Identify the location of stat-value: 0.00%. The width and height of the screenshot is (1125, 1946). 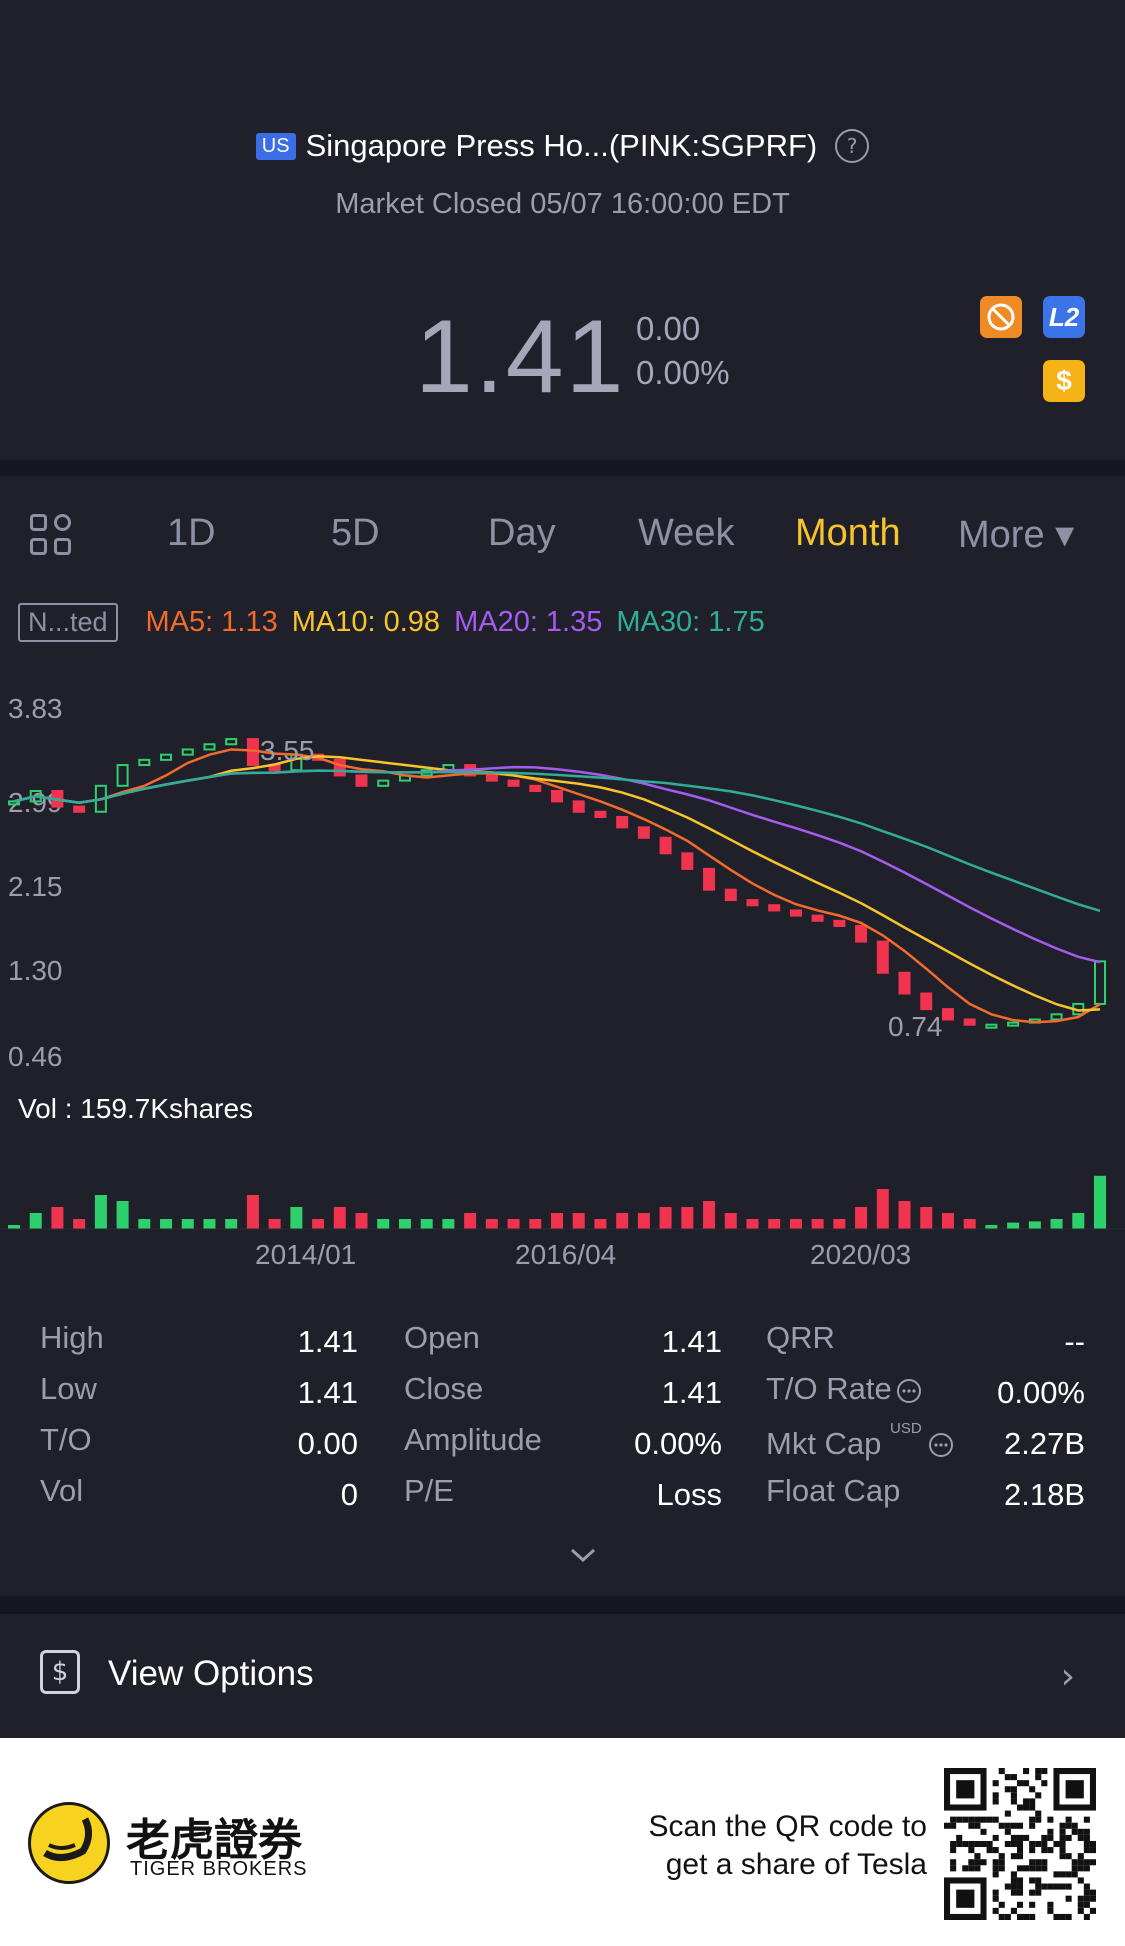
(1041, 1392).